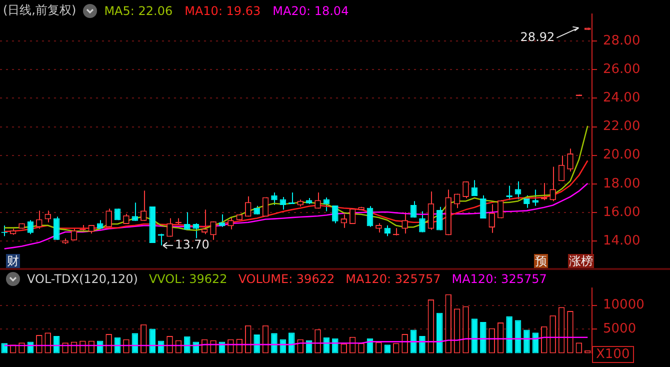 The width and height of the screenshot is (670, 367). What do you see at coordinates (619, 329) in the screenshot?
I see `y-tick-label: 5000` at bounding box center [619, 329].